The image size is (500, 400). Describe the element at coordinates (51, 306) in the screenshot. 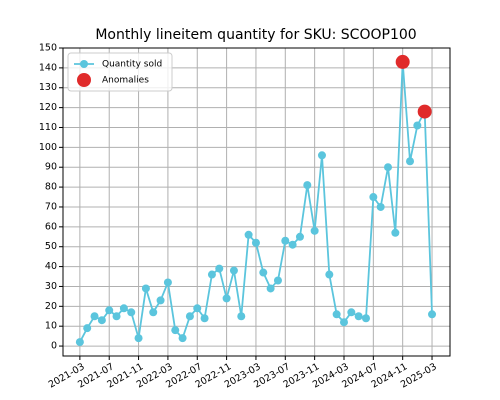

I see `y-tick-label: 20` at that location.